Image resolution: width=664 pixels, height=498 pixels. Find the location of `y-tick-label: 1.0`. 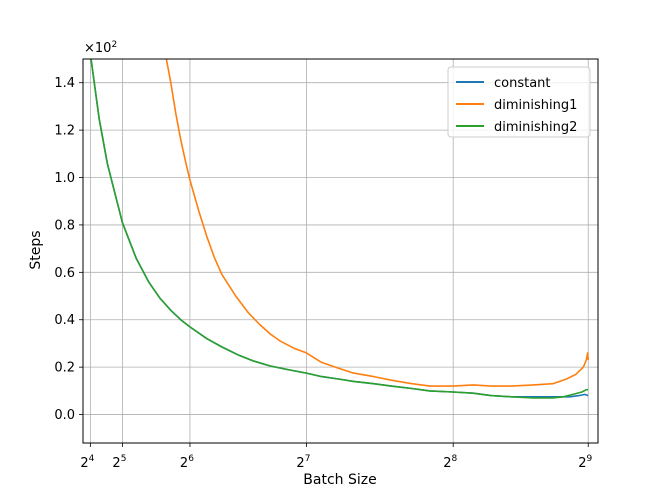

y-tick-label: 1.0 is located at coordinates (64, 178).